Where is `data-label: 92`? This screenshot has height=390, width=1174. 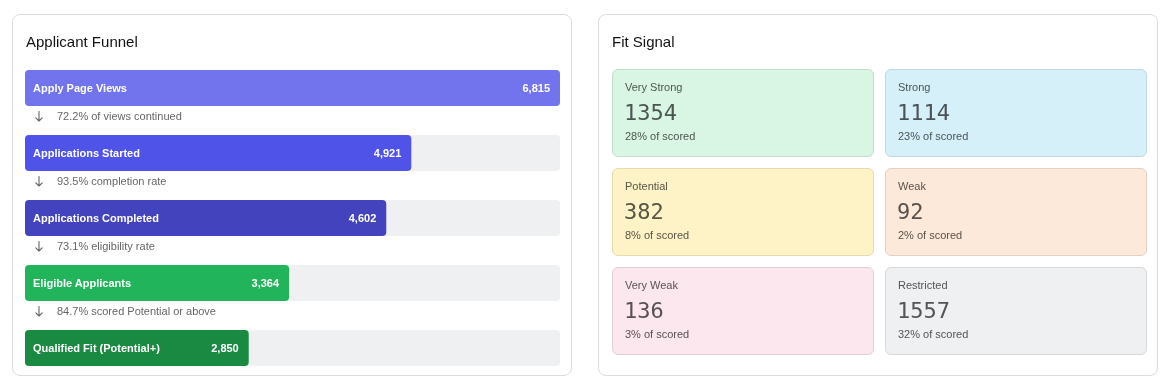
data-label: 92 is located at coordinates (910, 211).